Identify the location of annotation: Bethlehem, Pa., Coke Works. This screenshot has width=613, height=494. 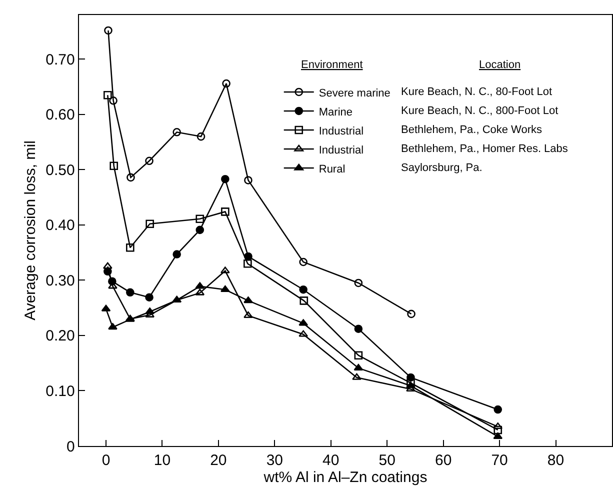
(472, 130).